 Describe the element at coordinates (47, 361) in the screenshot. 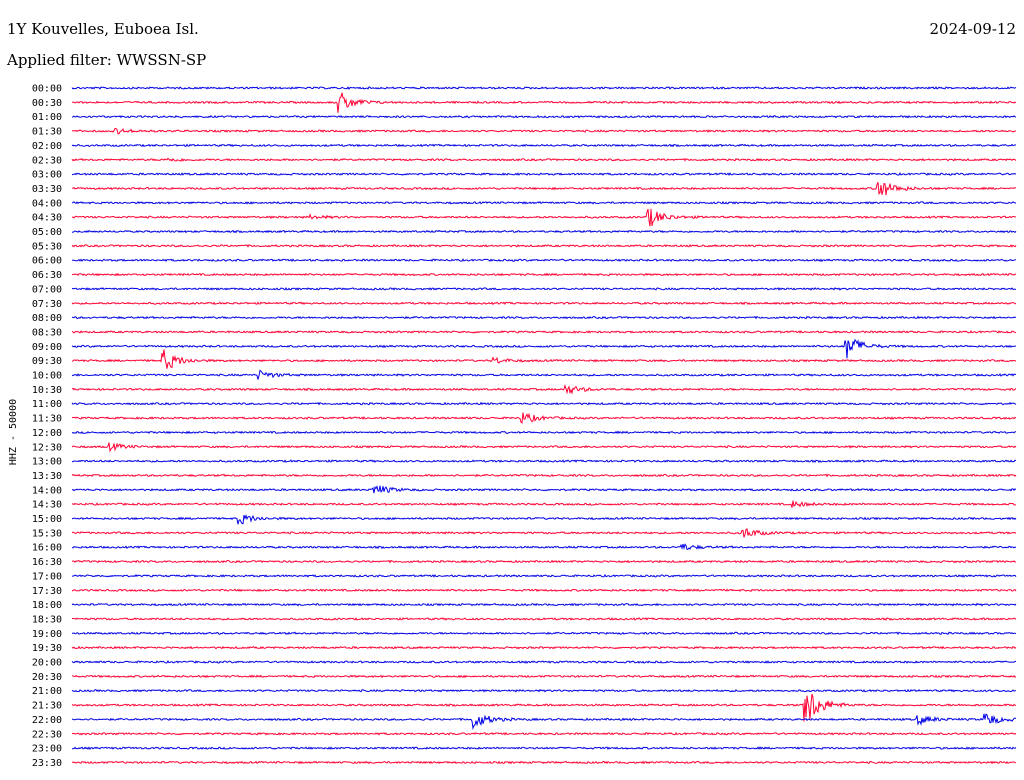

I see `row-time-label: 09:30` at that location.